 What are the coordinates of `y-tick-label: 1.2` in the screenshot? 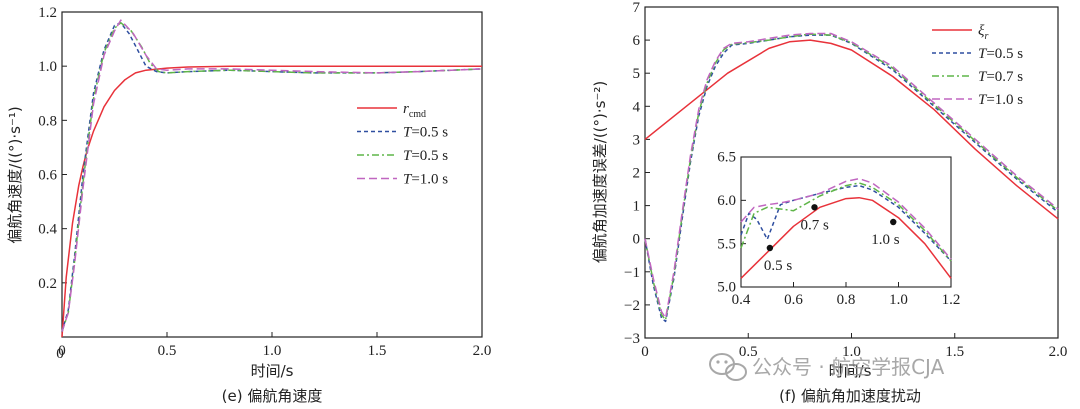 It's located at (47, 13).